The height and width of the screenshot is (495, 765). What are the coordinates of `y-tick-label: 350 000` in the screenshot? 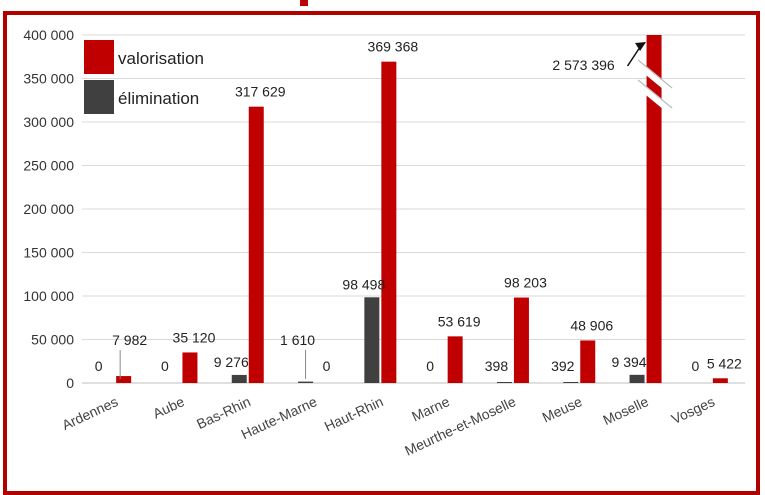 It's located at (48, 79).